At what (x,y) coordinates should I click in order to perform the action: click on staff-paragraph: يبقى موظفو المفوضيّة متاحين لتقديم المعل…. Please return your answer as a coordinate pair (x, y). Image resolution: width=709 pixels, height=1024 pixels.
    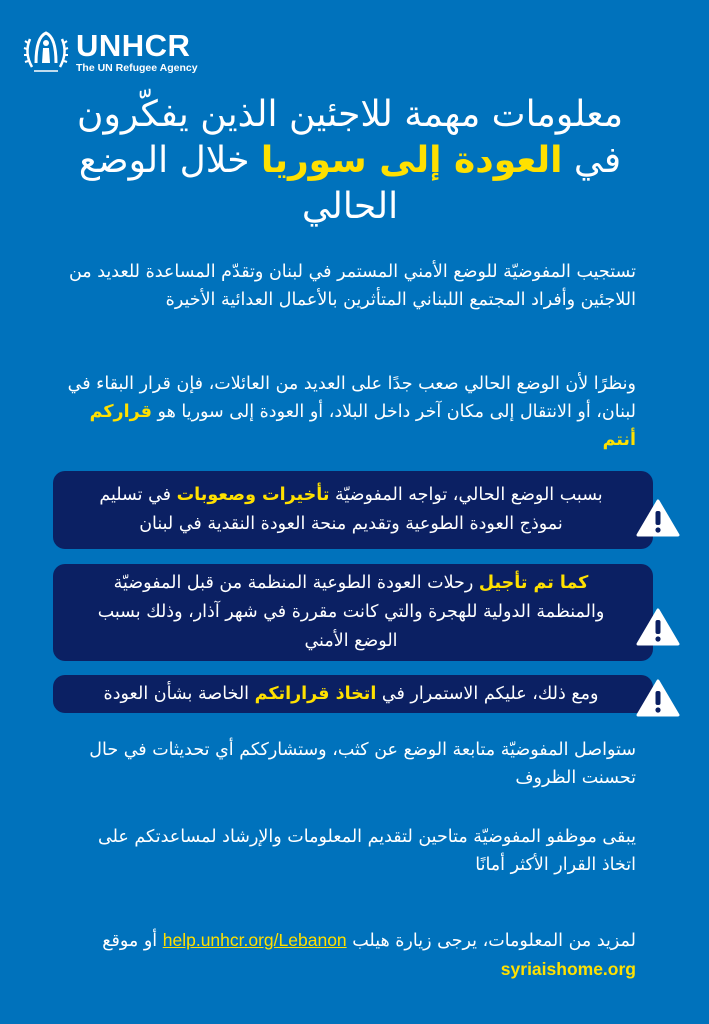
    Looking at the image, I should click on (367, 851).